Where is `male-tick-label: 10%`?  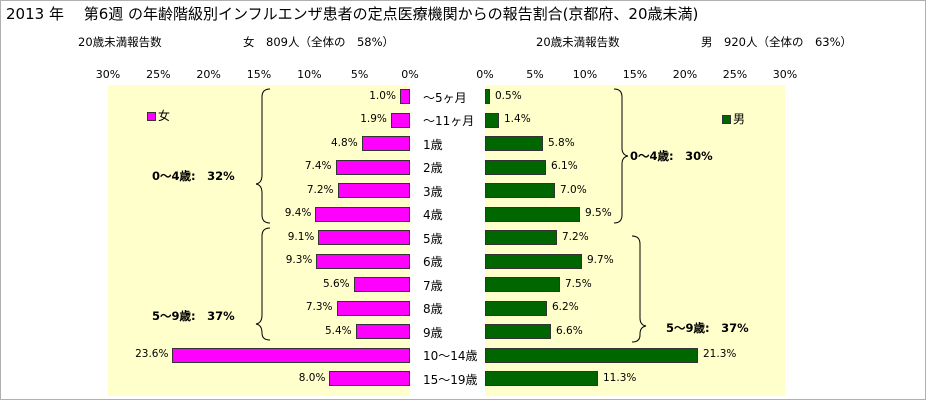 male-tick-label: 10% is located at coordinates (585, 74).